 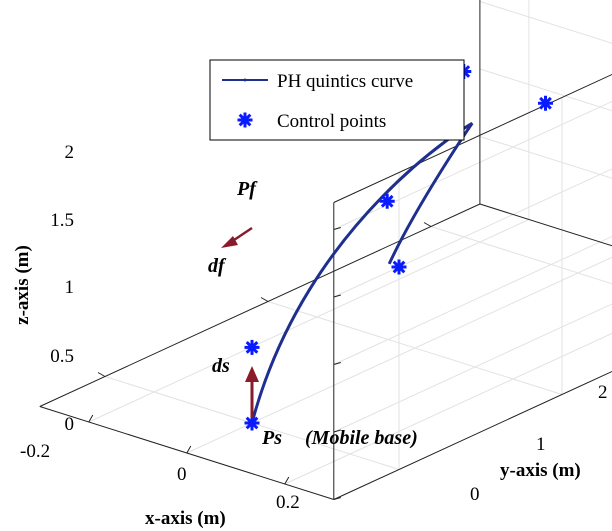 What do you see at coordinates (245, 80) in the screenshot?
I see `legend-curve-marker` at bounding box center [245, 80].